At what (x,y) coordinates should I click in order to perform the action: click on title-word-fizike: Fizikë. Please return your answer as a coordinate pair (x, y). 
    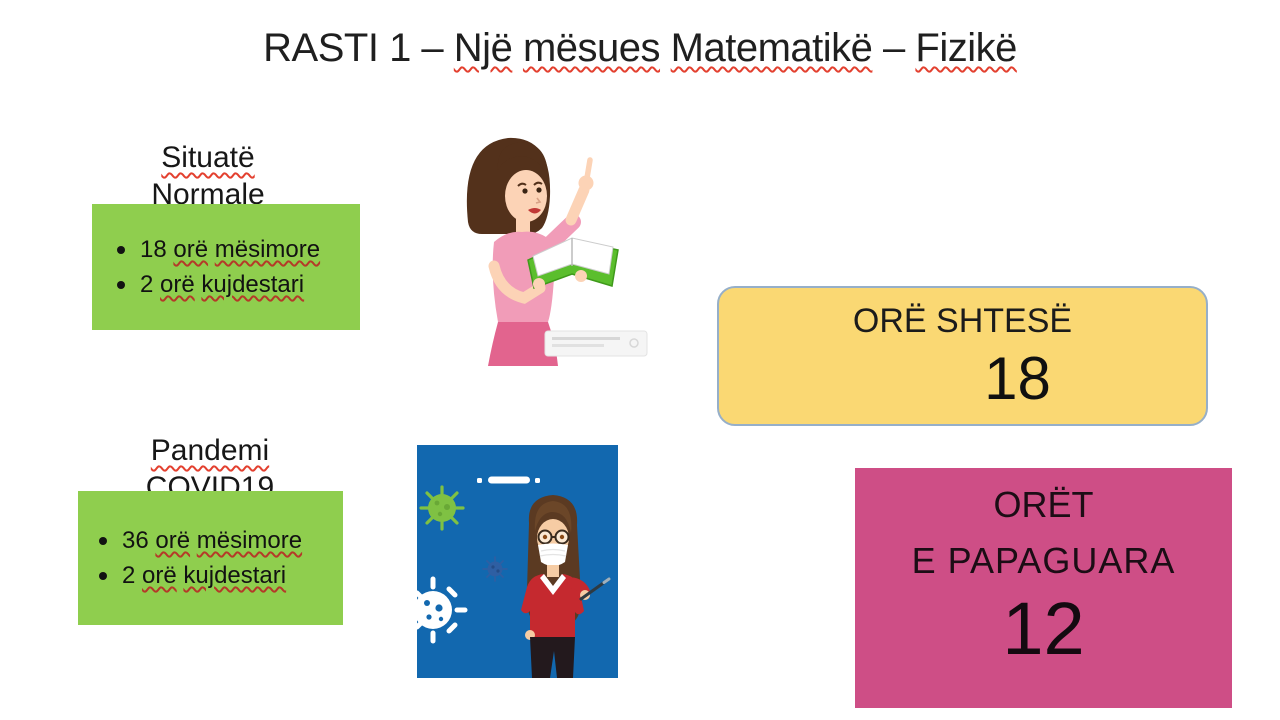
    Looking at the image, I should click on (966, 48).